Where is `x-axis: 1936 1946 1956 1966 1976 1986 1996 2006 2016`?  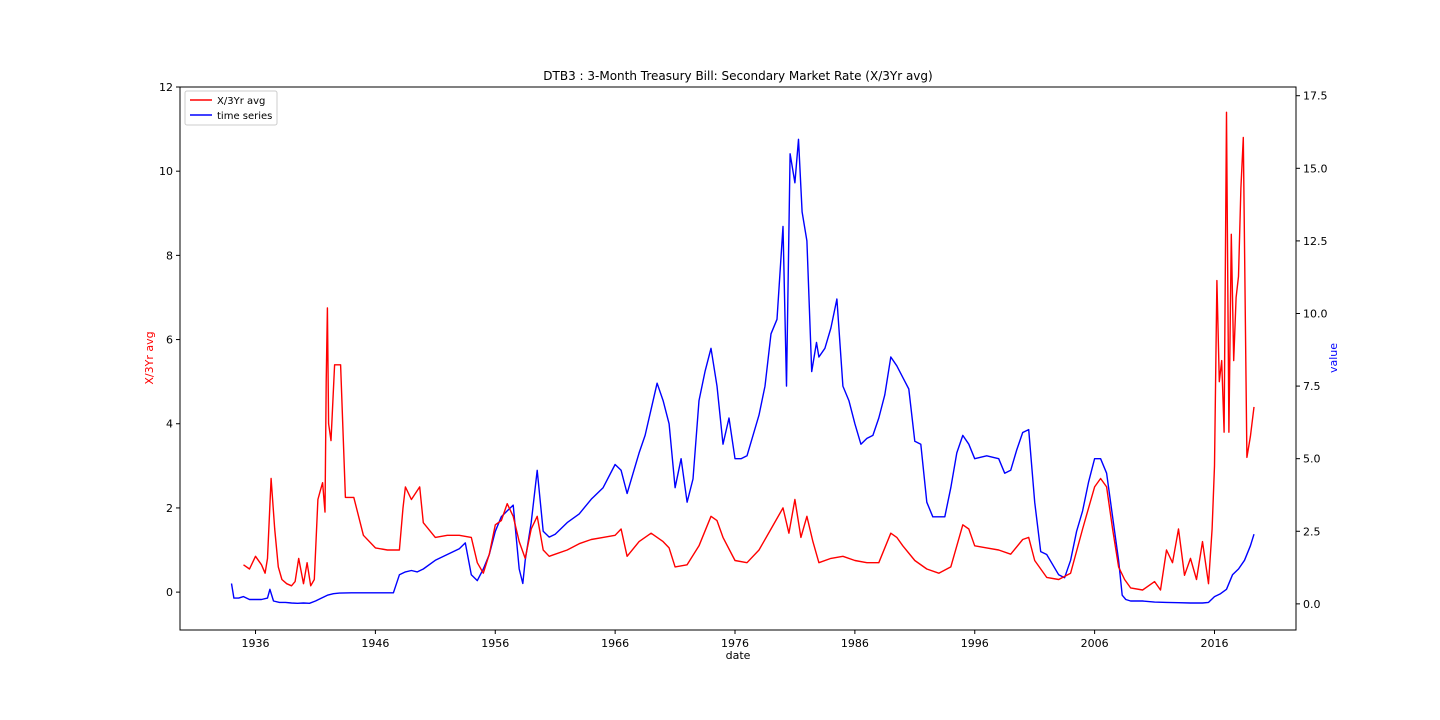
x-axis: 1936 1946 1956 1966 1976 1986 1996 2006 2016 is located at coordinates (735, 640).